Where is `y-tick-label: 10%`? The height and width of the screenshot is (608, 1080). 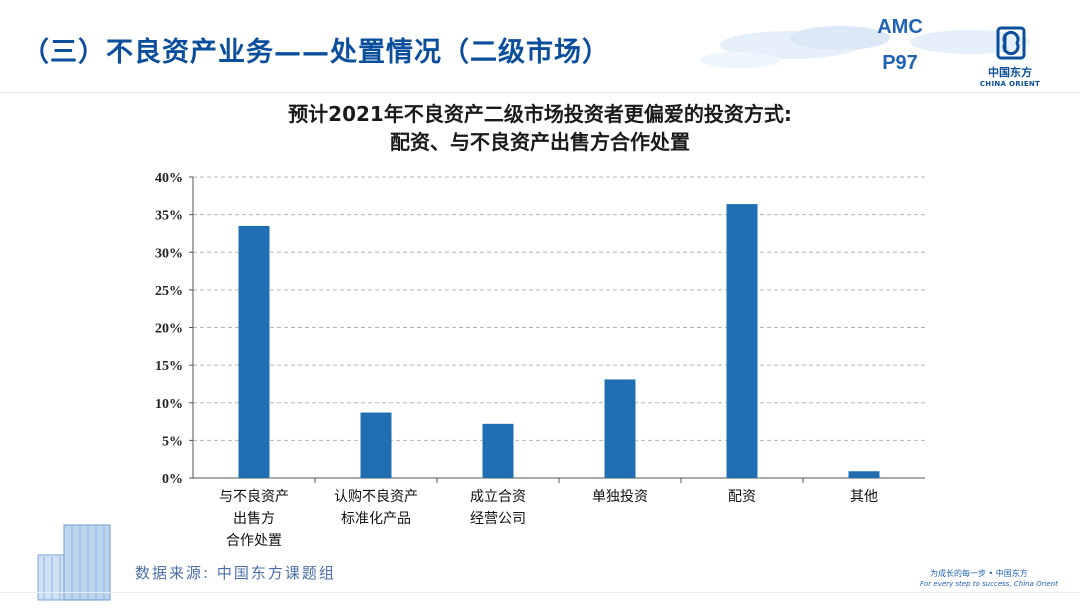
y-tick-label: 10% is located at coordinates (169, 404).